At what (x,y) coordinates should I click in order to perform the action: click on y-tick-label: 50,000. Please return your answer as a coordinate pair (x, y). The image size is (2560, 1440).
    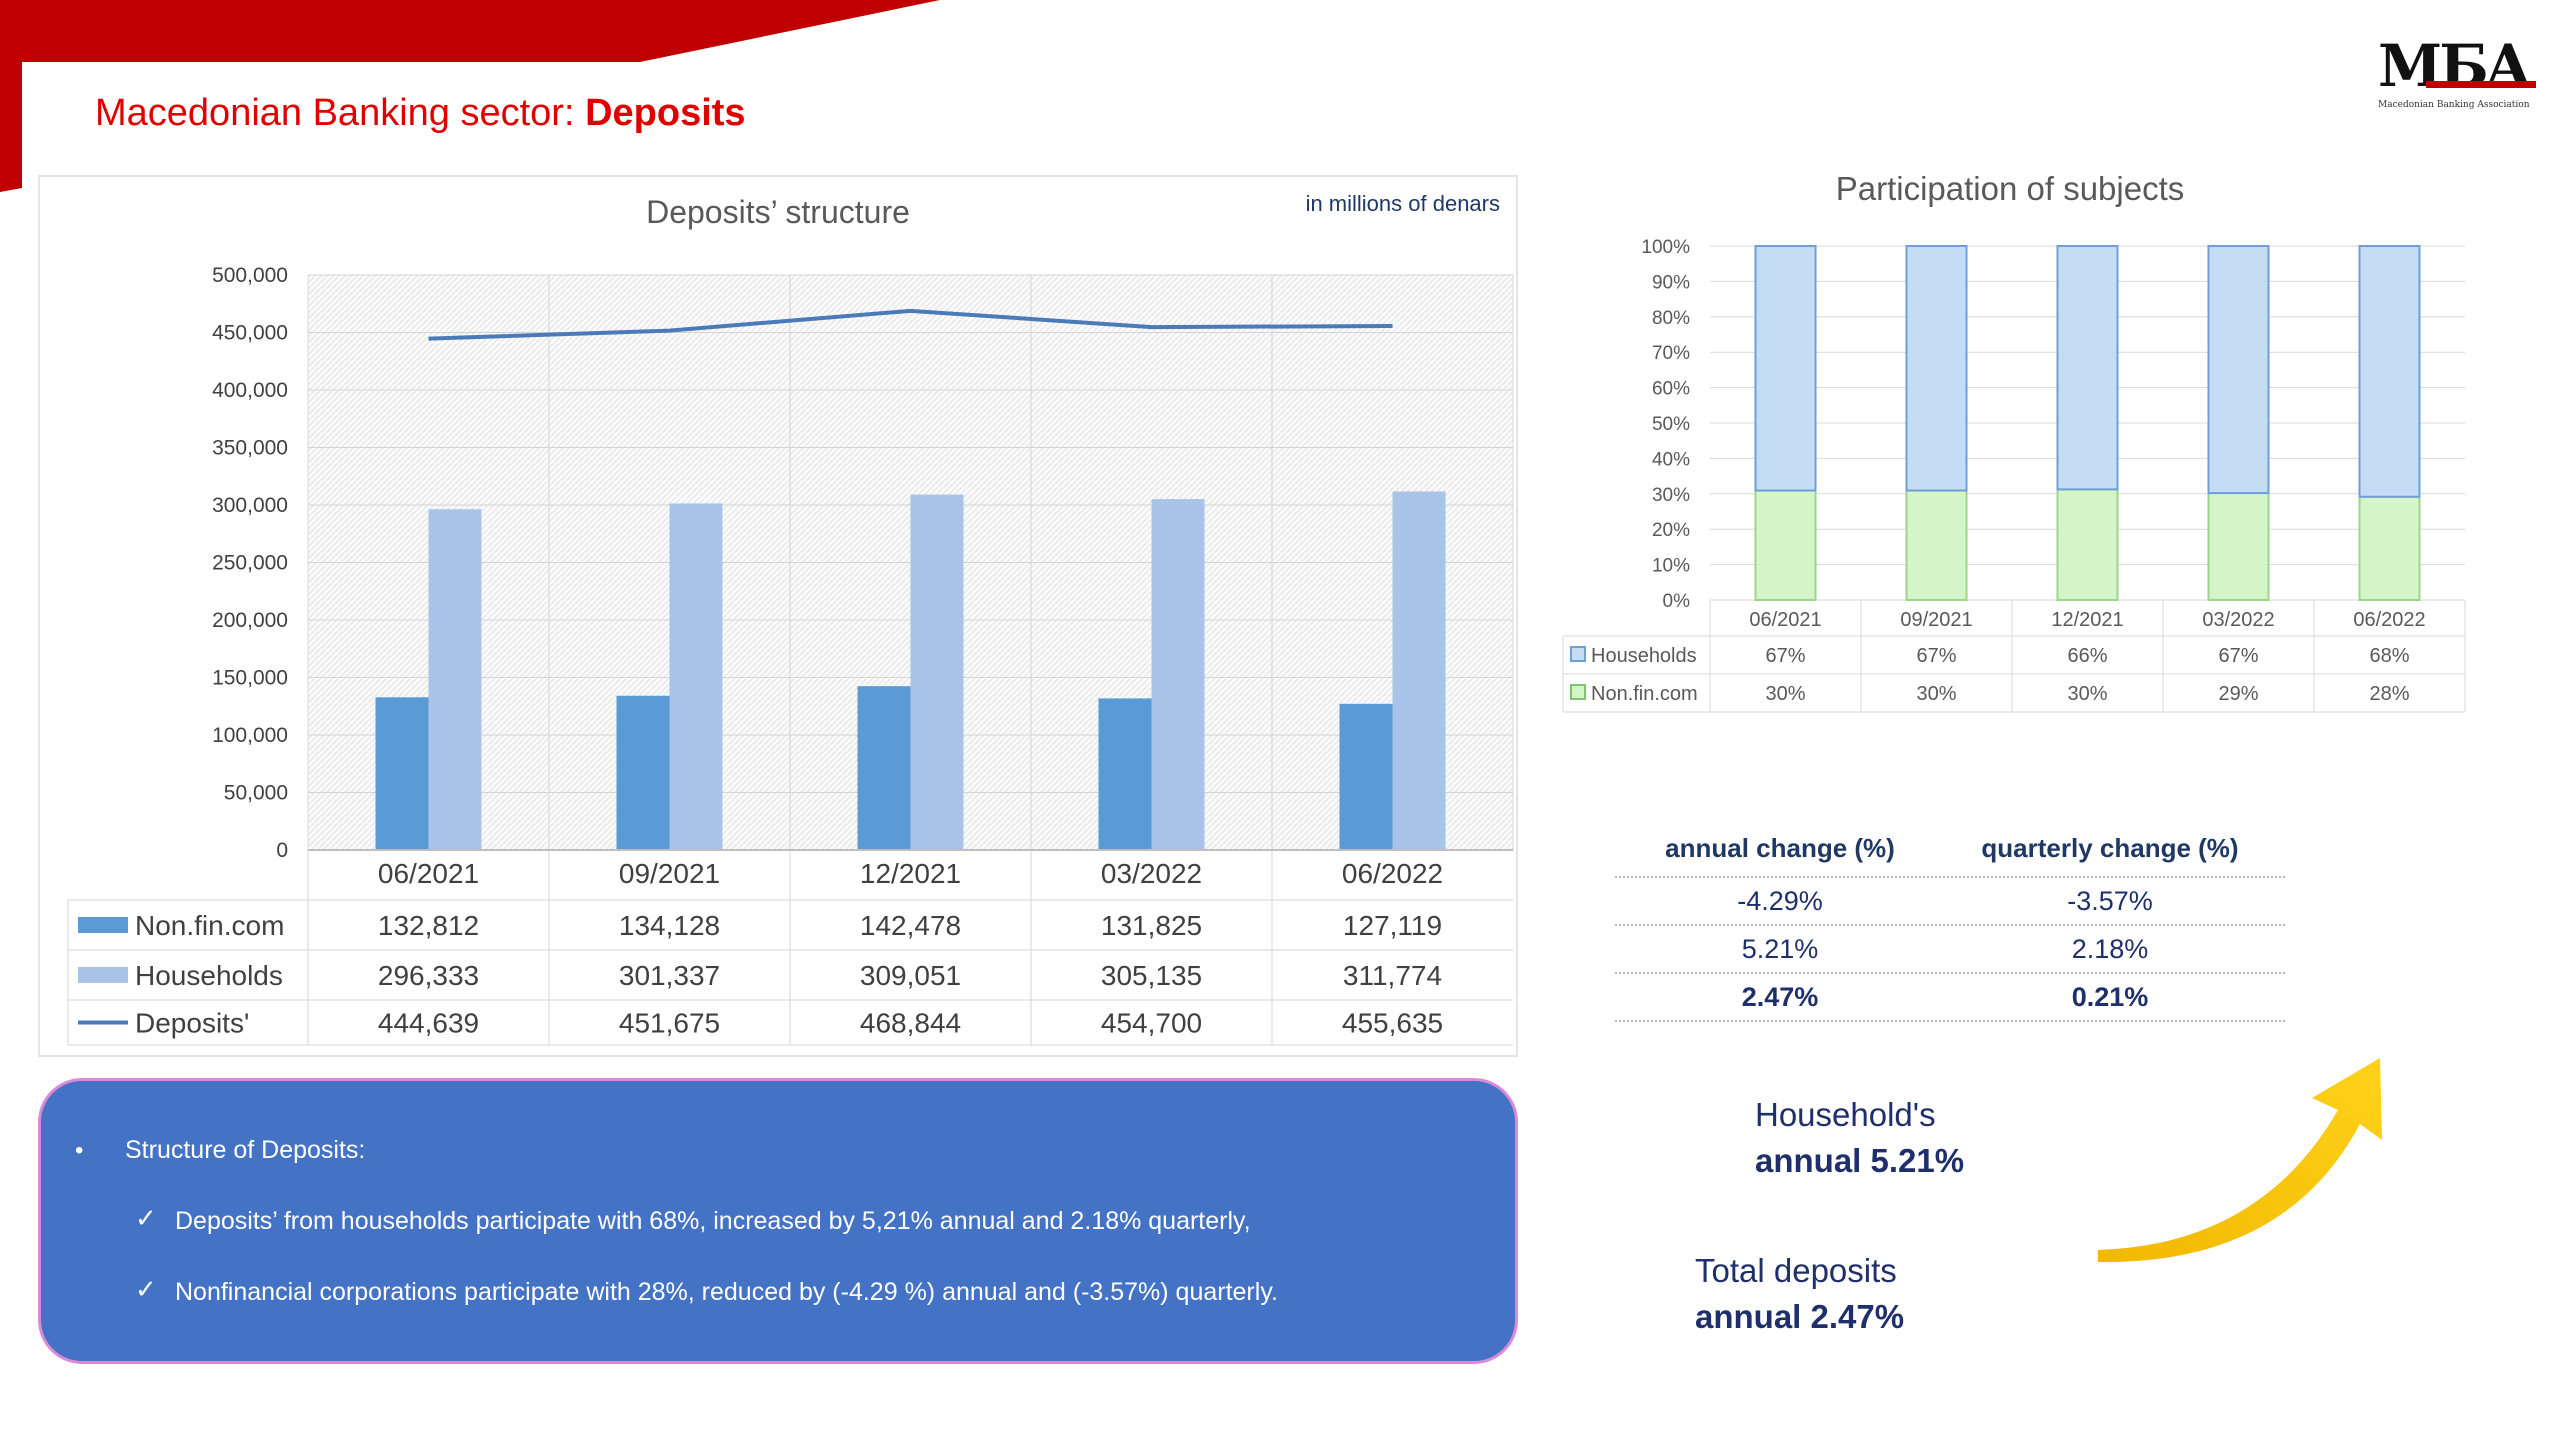
    Looking at the image, I should click on (256, 793).